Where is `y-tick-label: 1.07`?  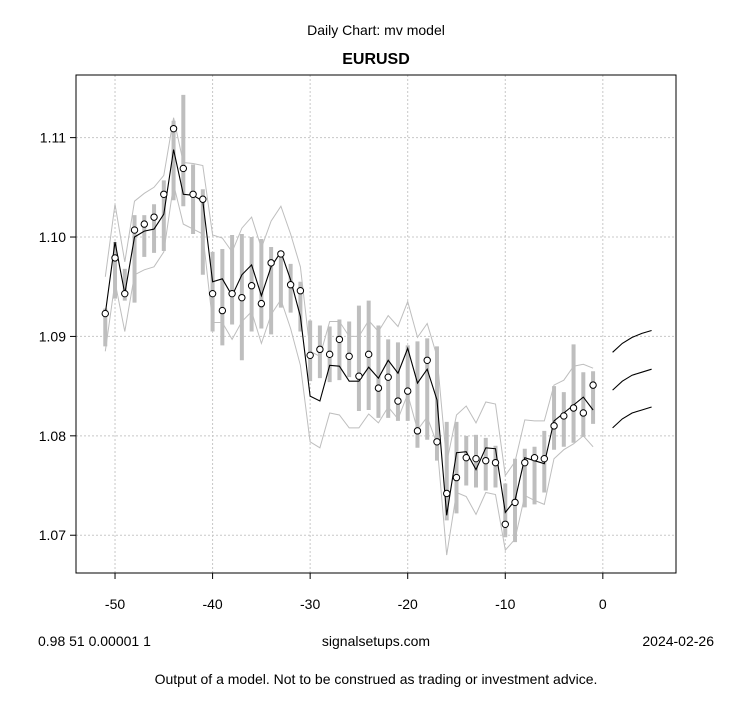 y-tick-label: 1.07 is located at coordinates (52, 535).